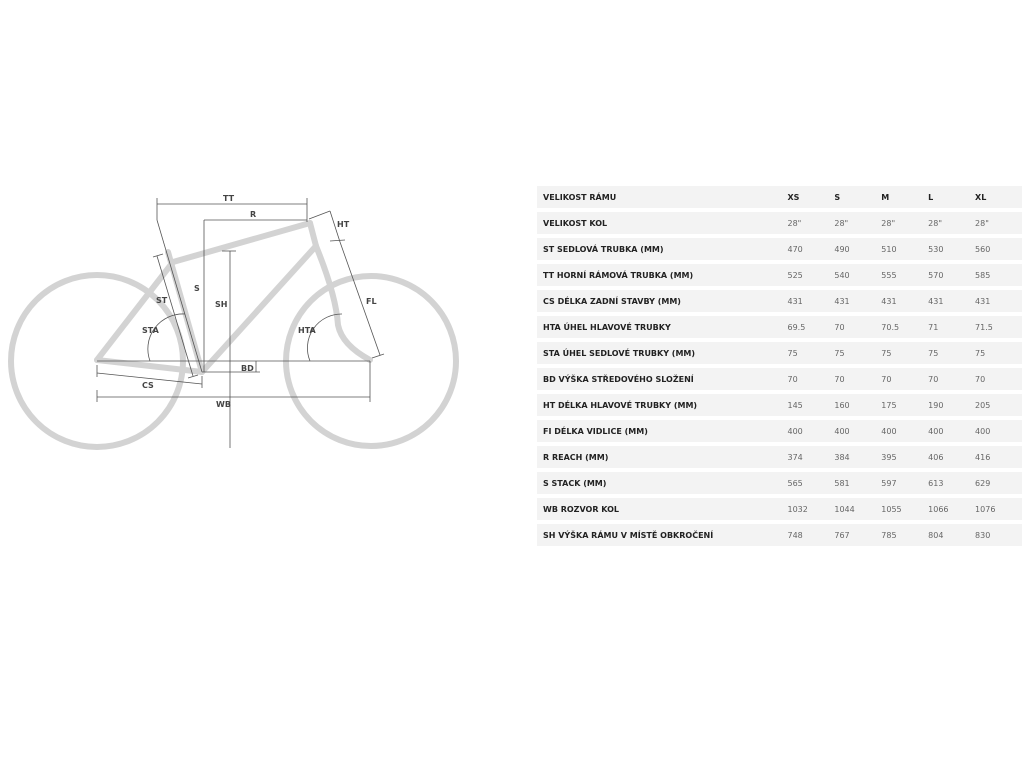  Describe the element at coordinates (662, 405) in the screenshot. I see `row-label: HT DÉLKA HLAVOVÉ TRUBKY (MM)` at that location.